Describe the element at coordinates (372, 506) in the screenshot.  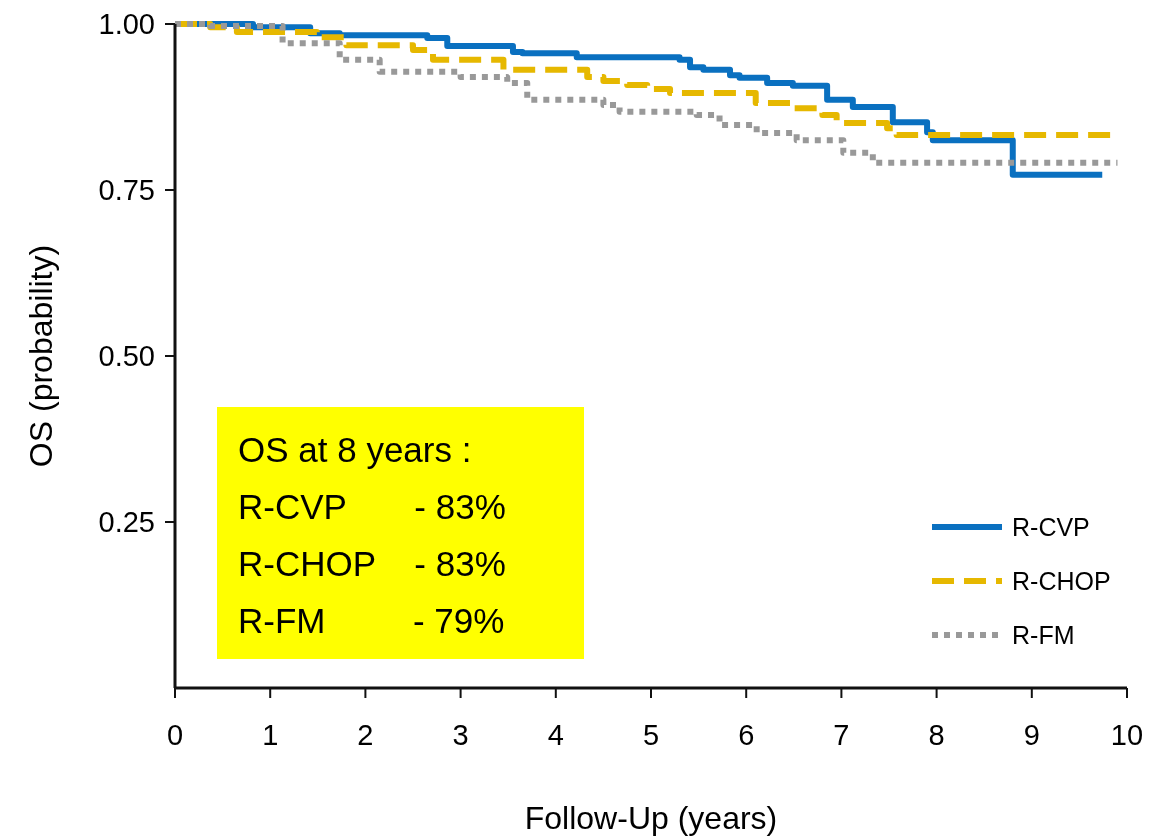
I see `annotation: R-CVP - 83%` at that location.